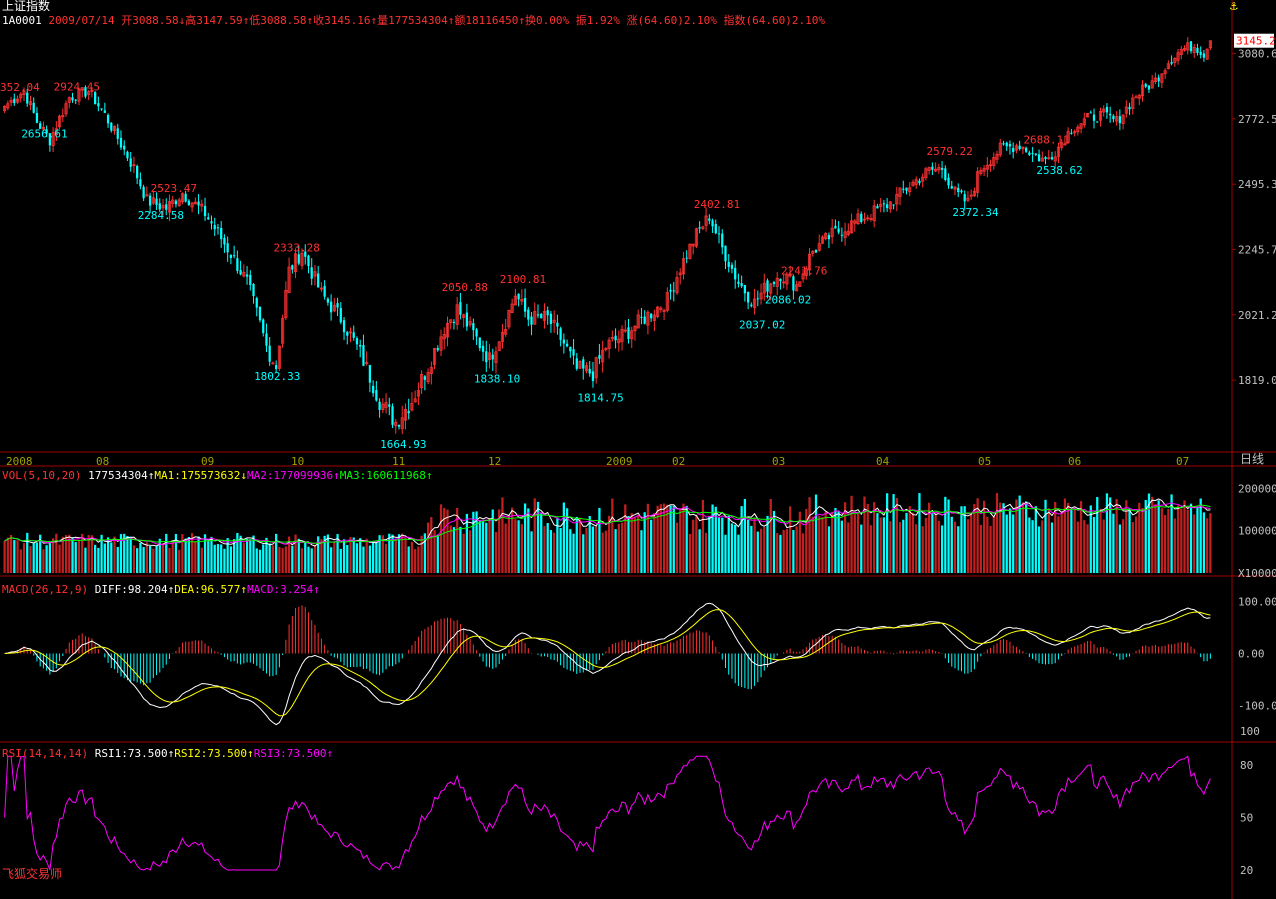 The width and height of the screenshot is (1276, 899). Describe the element at coordinates (1234, 7) in the screenshot. I see `anchor-icon: ⚓` at that location.